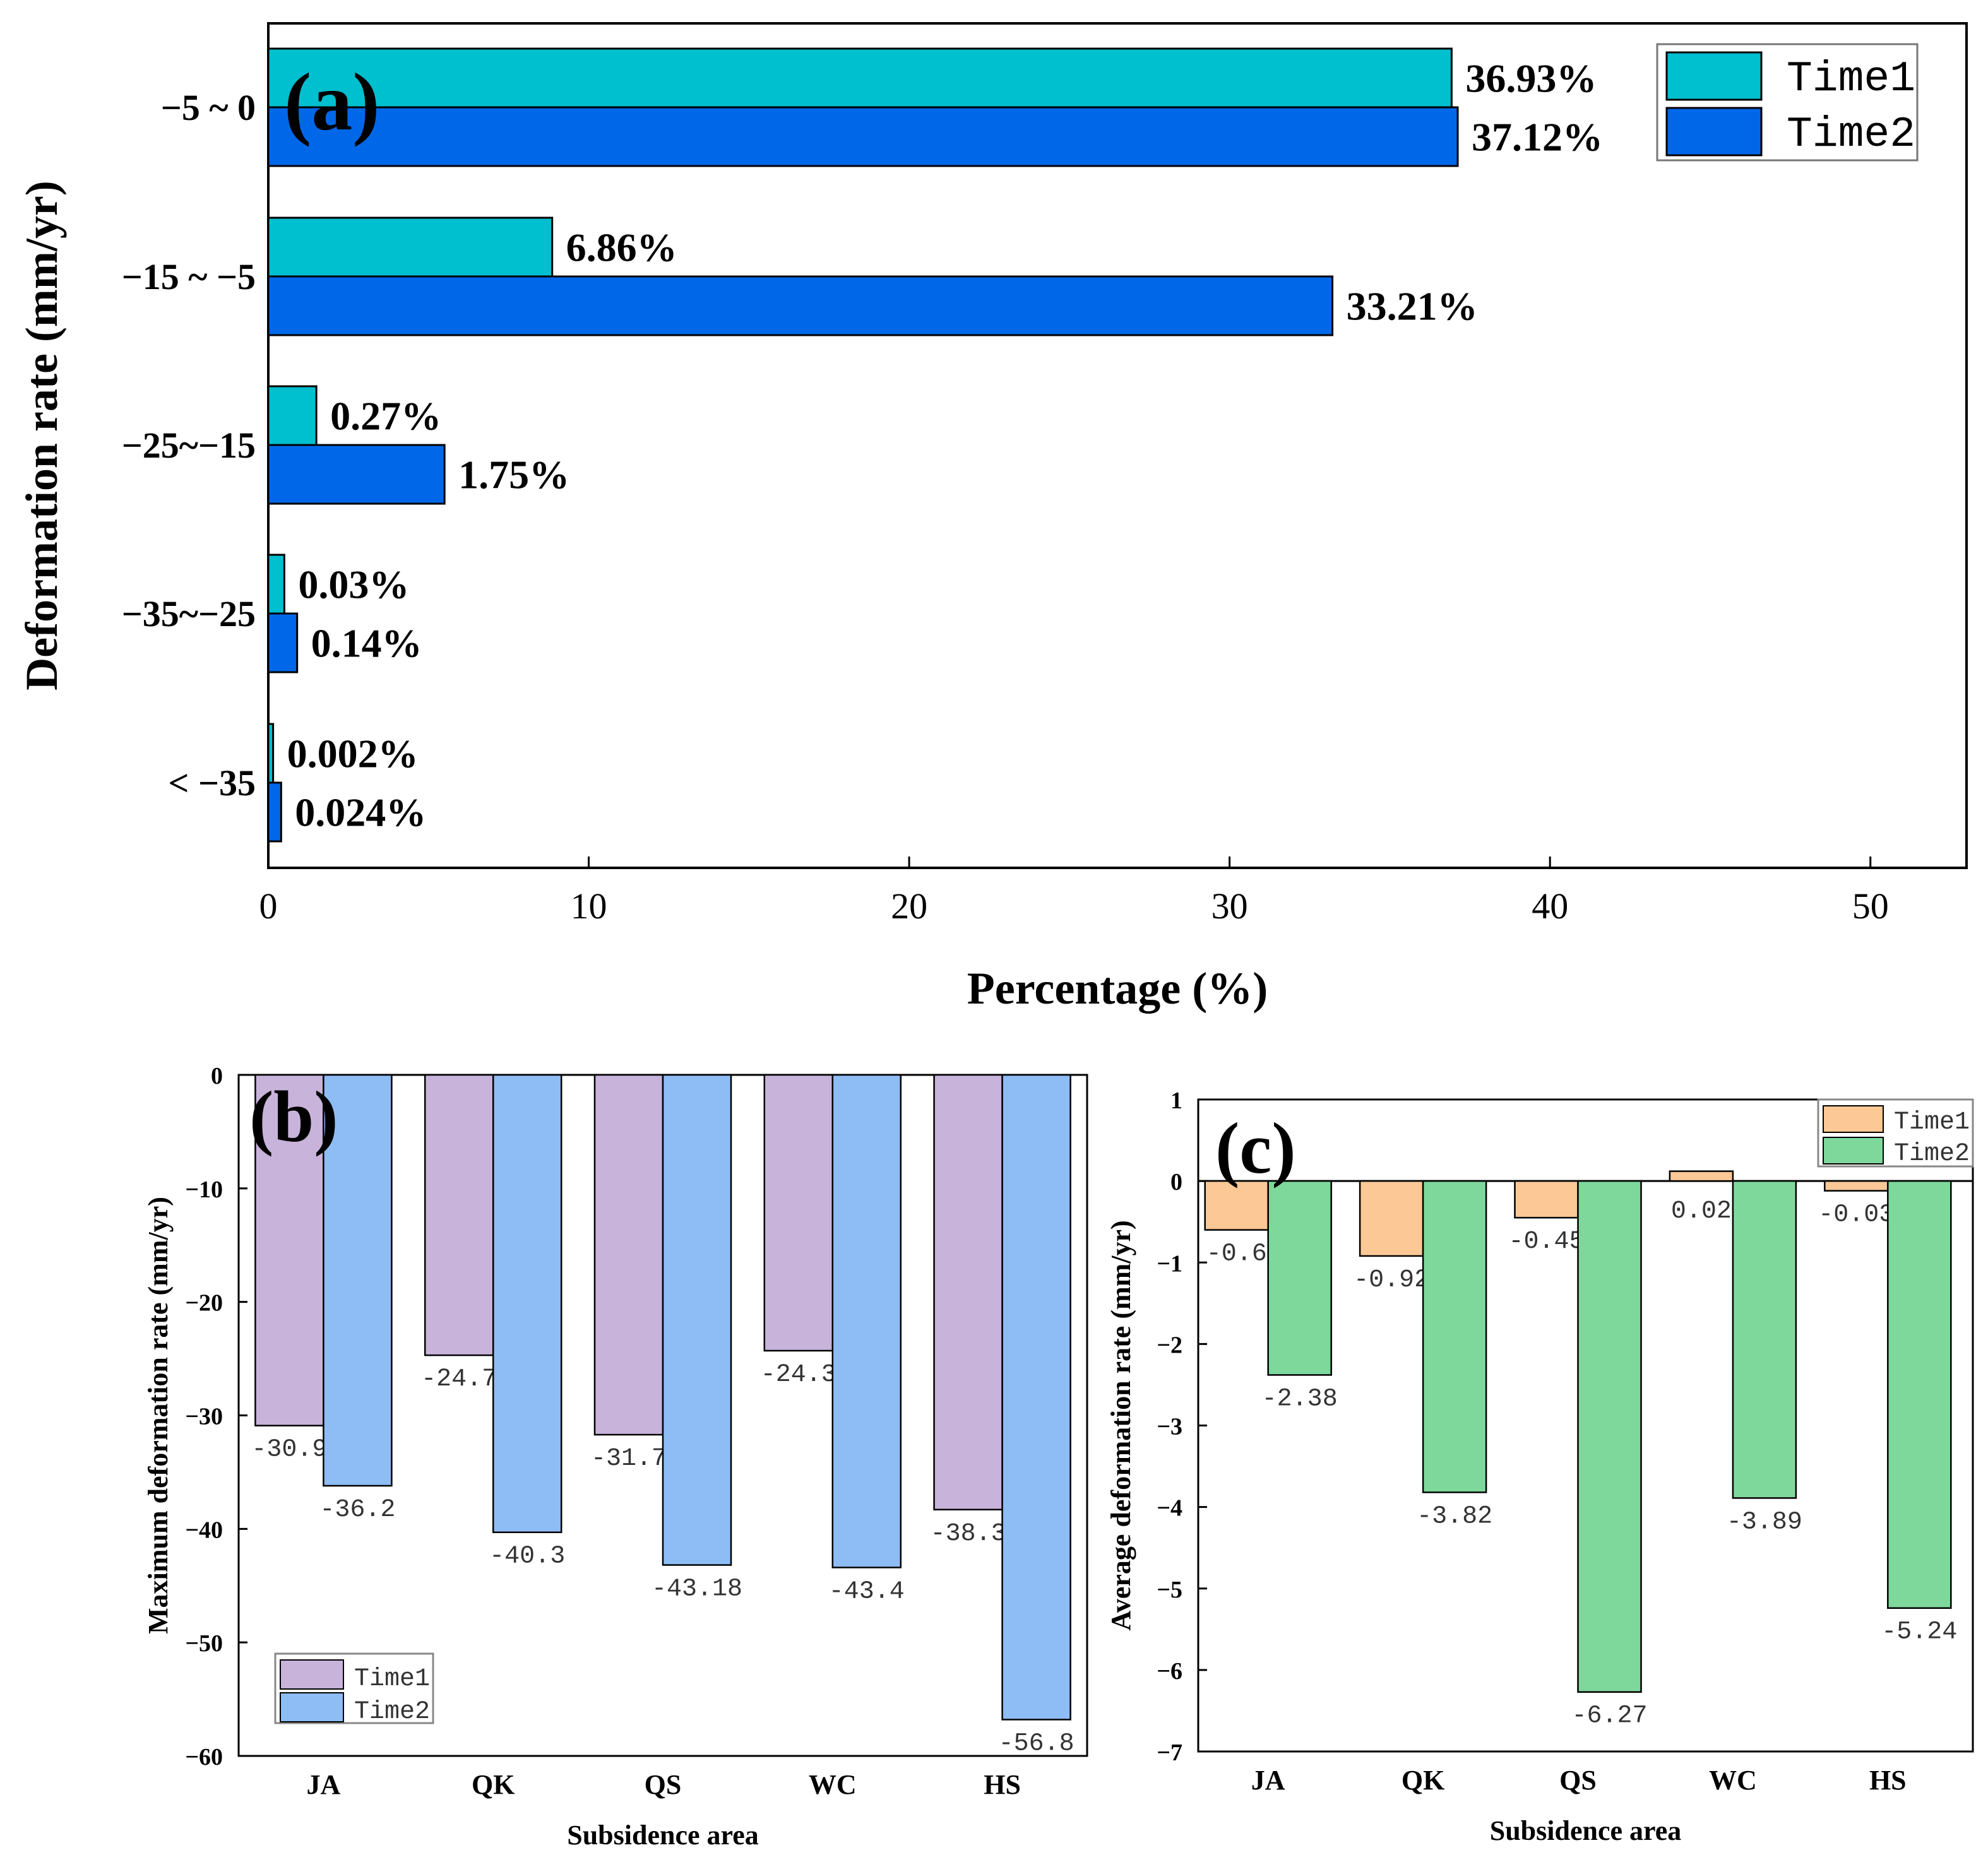 This screenshot has width=1988, height=1867. What do you see at coordinates (697, 1589) in the screenshot?
I see `data-label: -43.18` at bounding box center [697, 1589].